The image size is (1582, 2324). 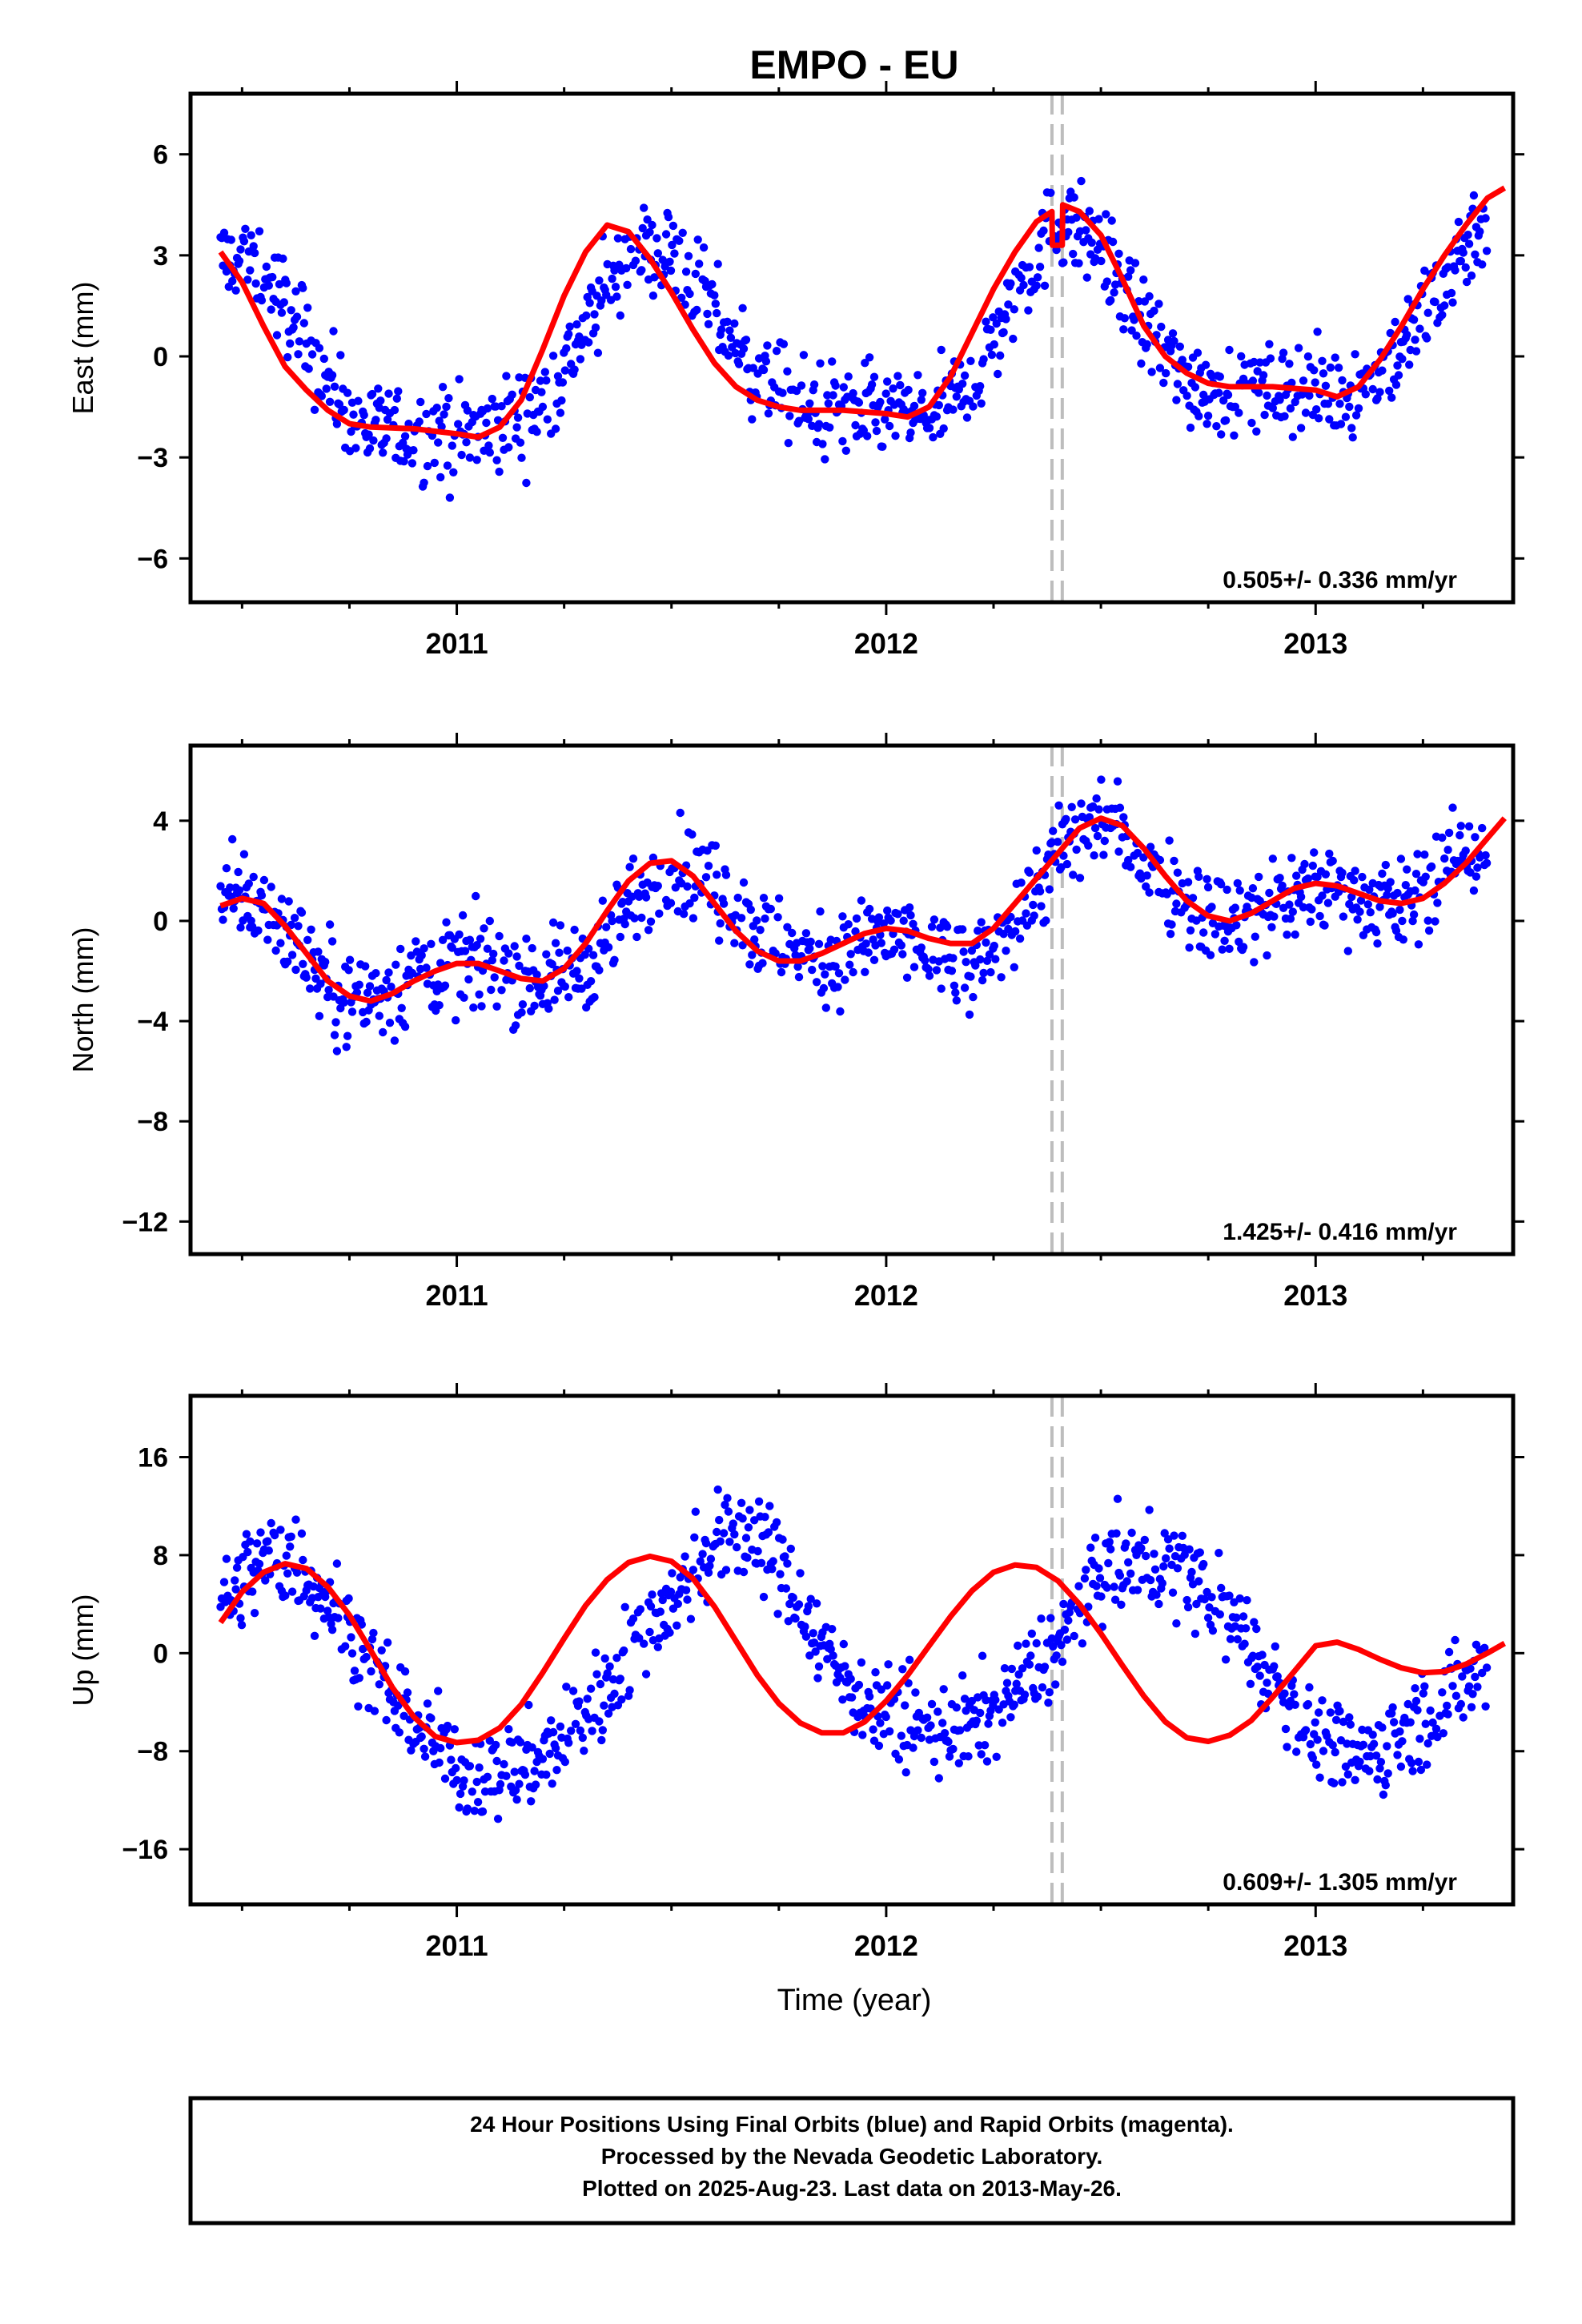 I want to click on fit-line, so click(x=863, y=1649).